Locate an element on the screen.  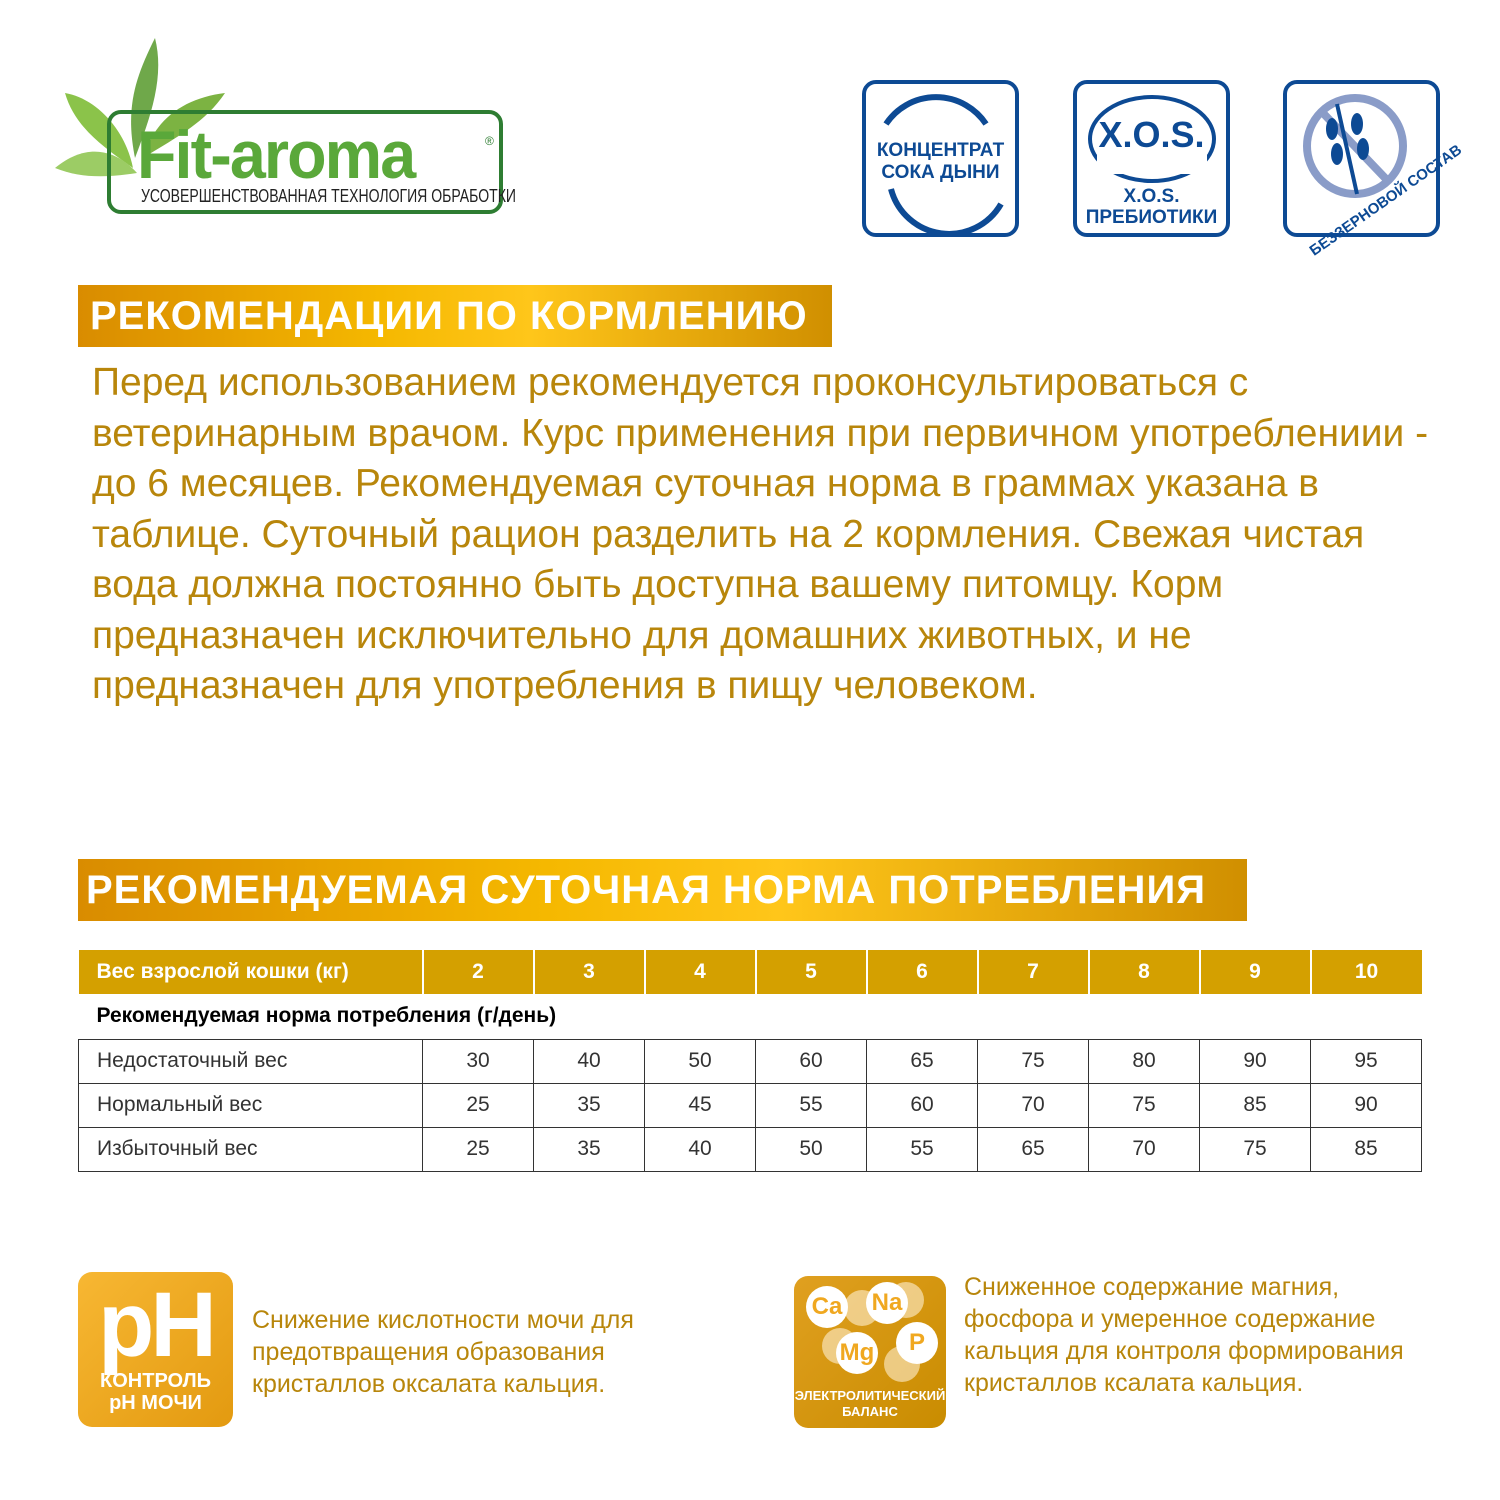
table-row: Избыточный вес 25 35 40 50 55 65 70 75 85 is located at coordinates (750, 1149).